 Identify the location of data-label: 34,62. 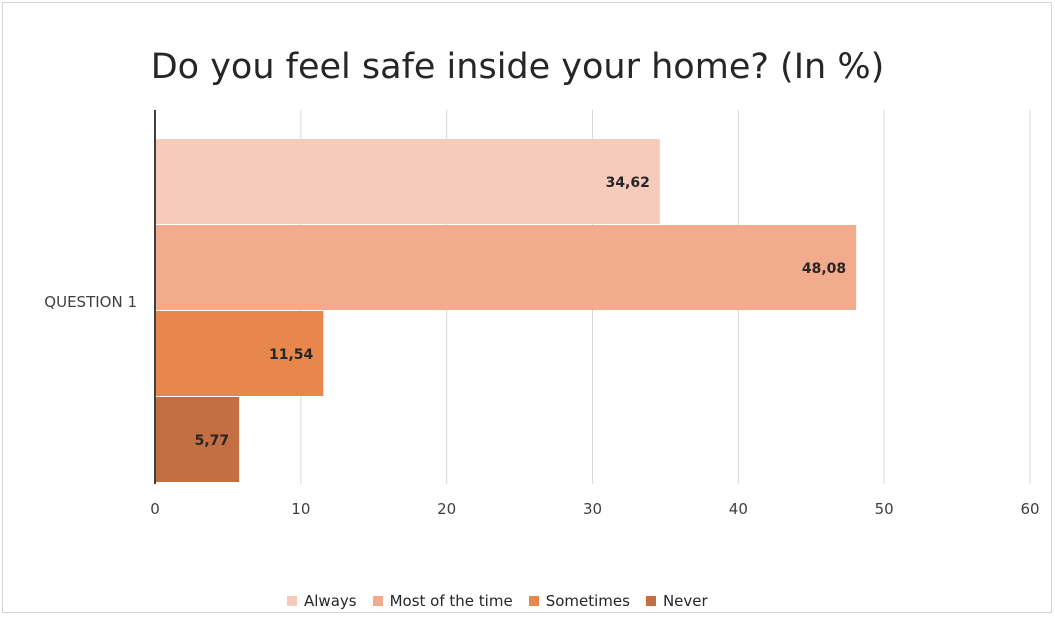
(628, 183).